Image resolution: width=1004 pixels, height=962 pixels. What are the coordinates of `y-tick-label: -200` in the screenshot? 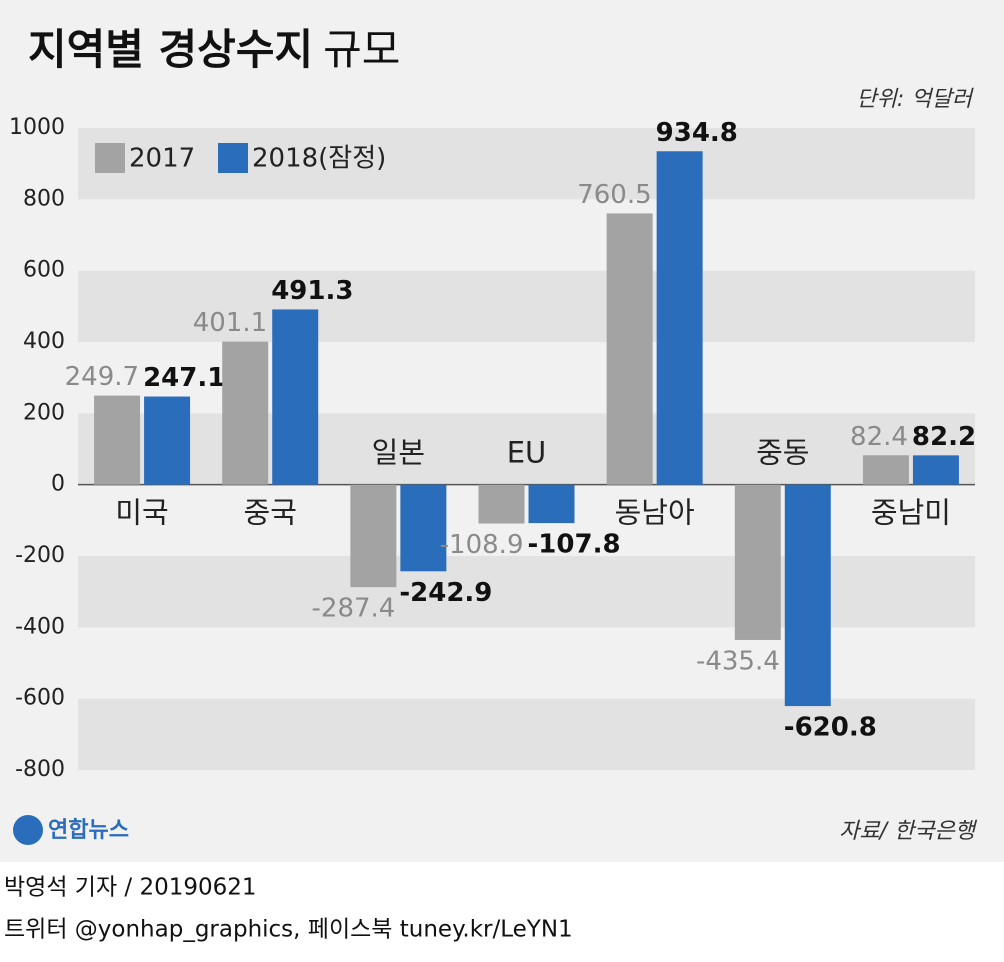 It's located at (40, 555).